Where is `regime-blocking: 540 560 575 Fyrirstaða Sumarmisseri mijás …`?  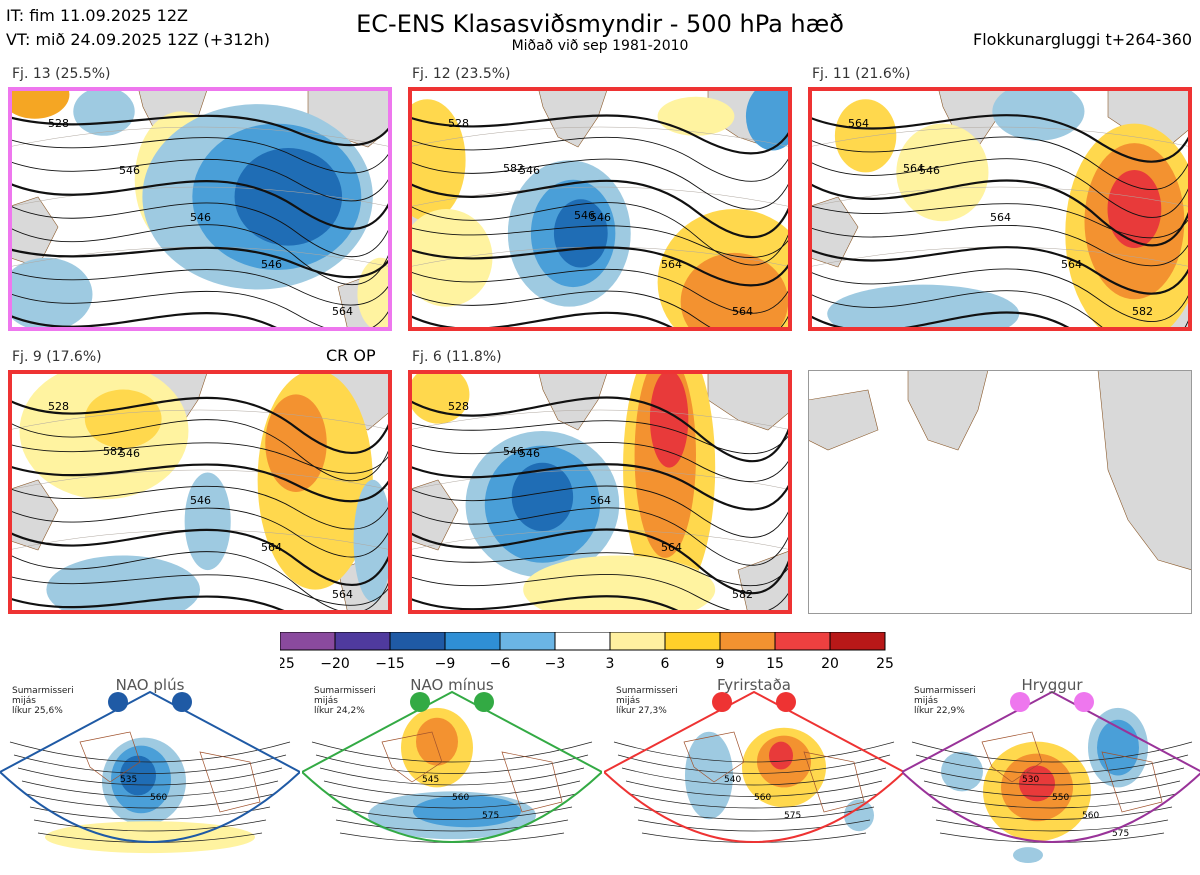
regime-blocking: 540 560 575 Fyrirstaða Sumarmisseri mijás … is located at coordinates (754, 771).